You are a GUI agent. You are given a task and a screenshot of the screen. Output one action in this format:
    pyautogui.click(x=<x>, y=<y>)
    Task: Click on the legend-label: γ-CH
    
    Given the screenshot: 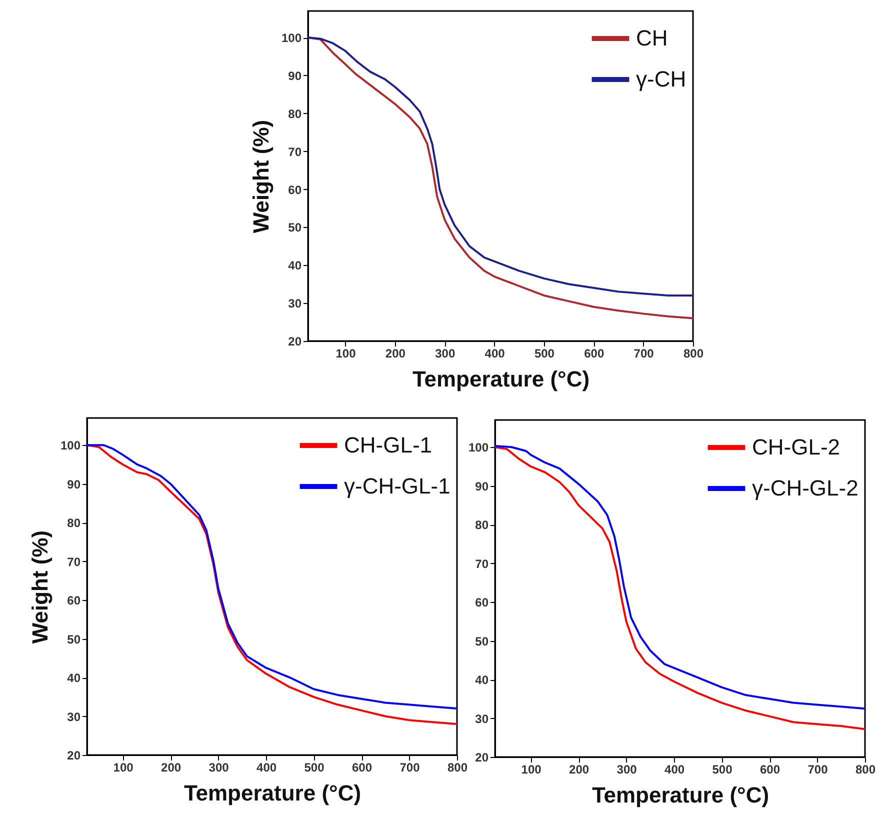 What is the action you would take?
    pyautogui.click(x=661, y=79)
    